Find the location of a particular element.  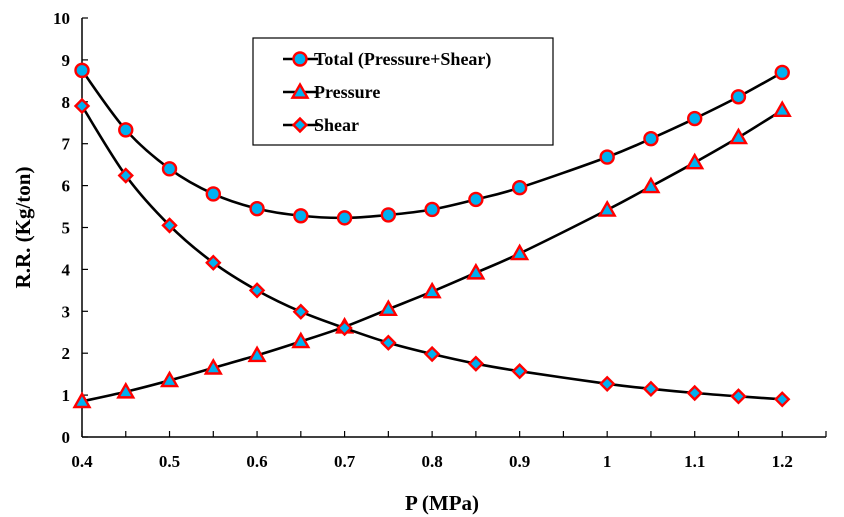

legend-label: Pressure is located at coordinates (347, 92).